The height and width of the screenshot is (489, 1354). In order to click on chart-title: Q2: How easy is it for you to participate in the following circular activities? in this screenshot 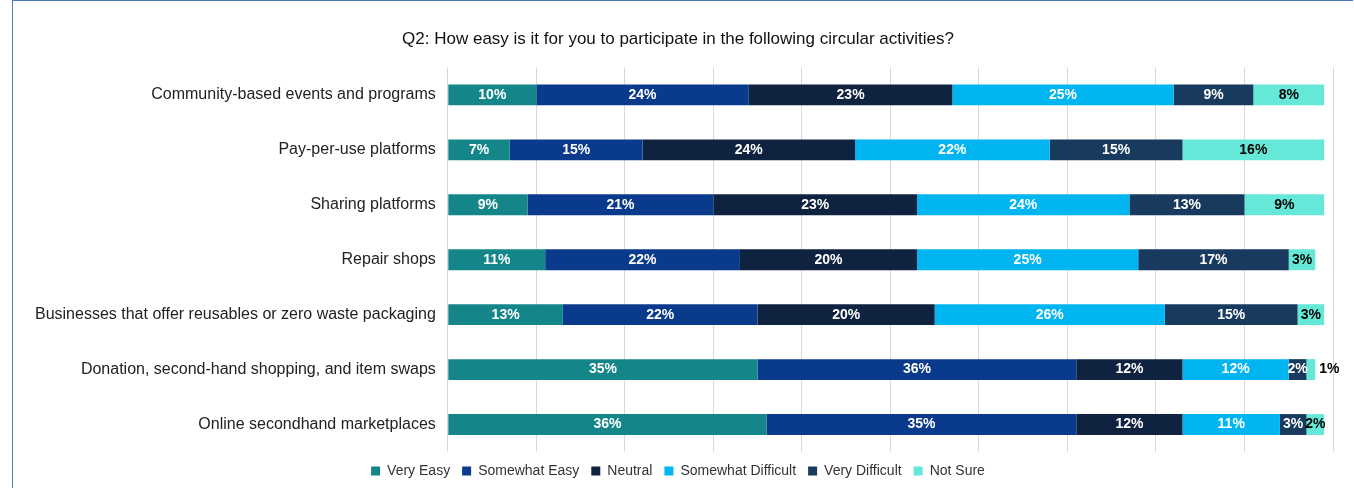, I will do `click(678, 38)`.